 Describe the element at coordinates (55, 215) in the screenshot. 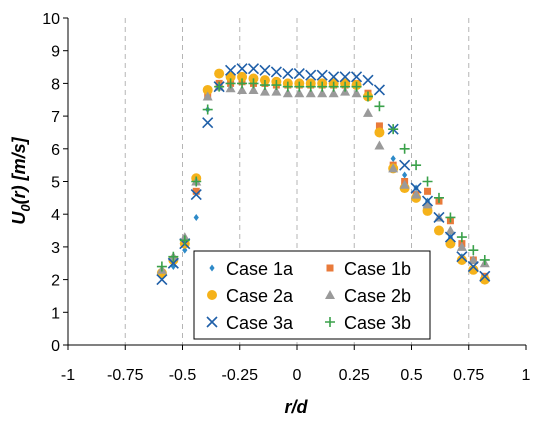

I see `y-tick-label: 4` at that location.